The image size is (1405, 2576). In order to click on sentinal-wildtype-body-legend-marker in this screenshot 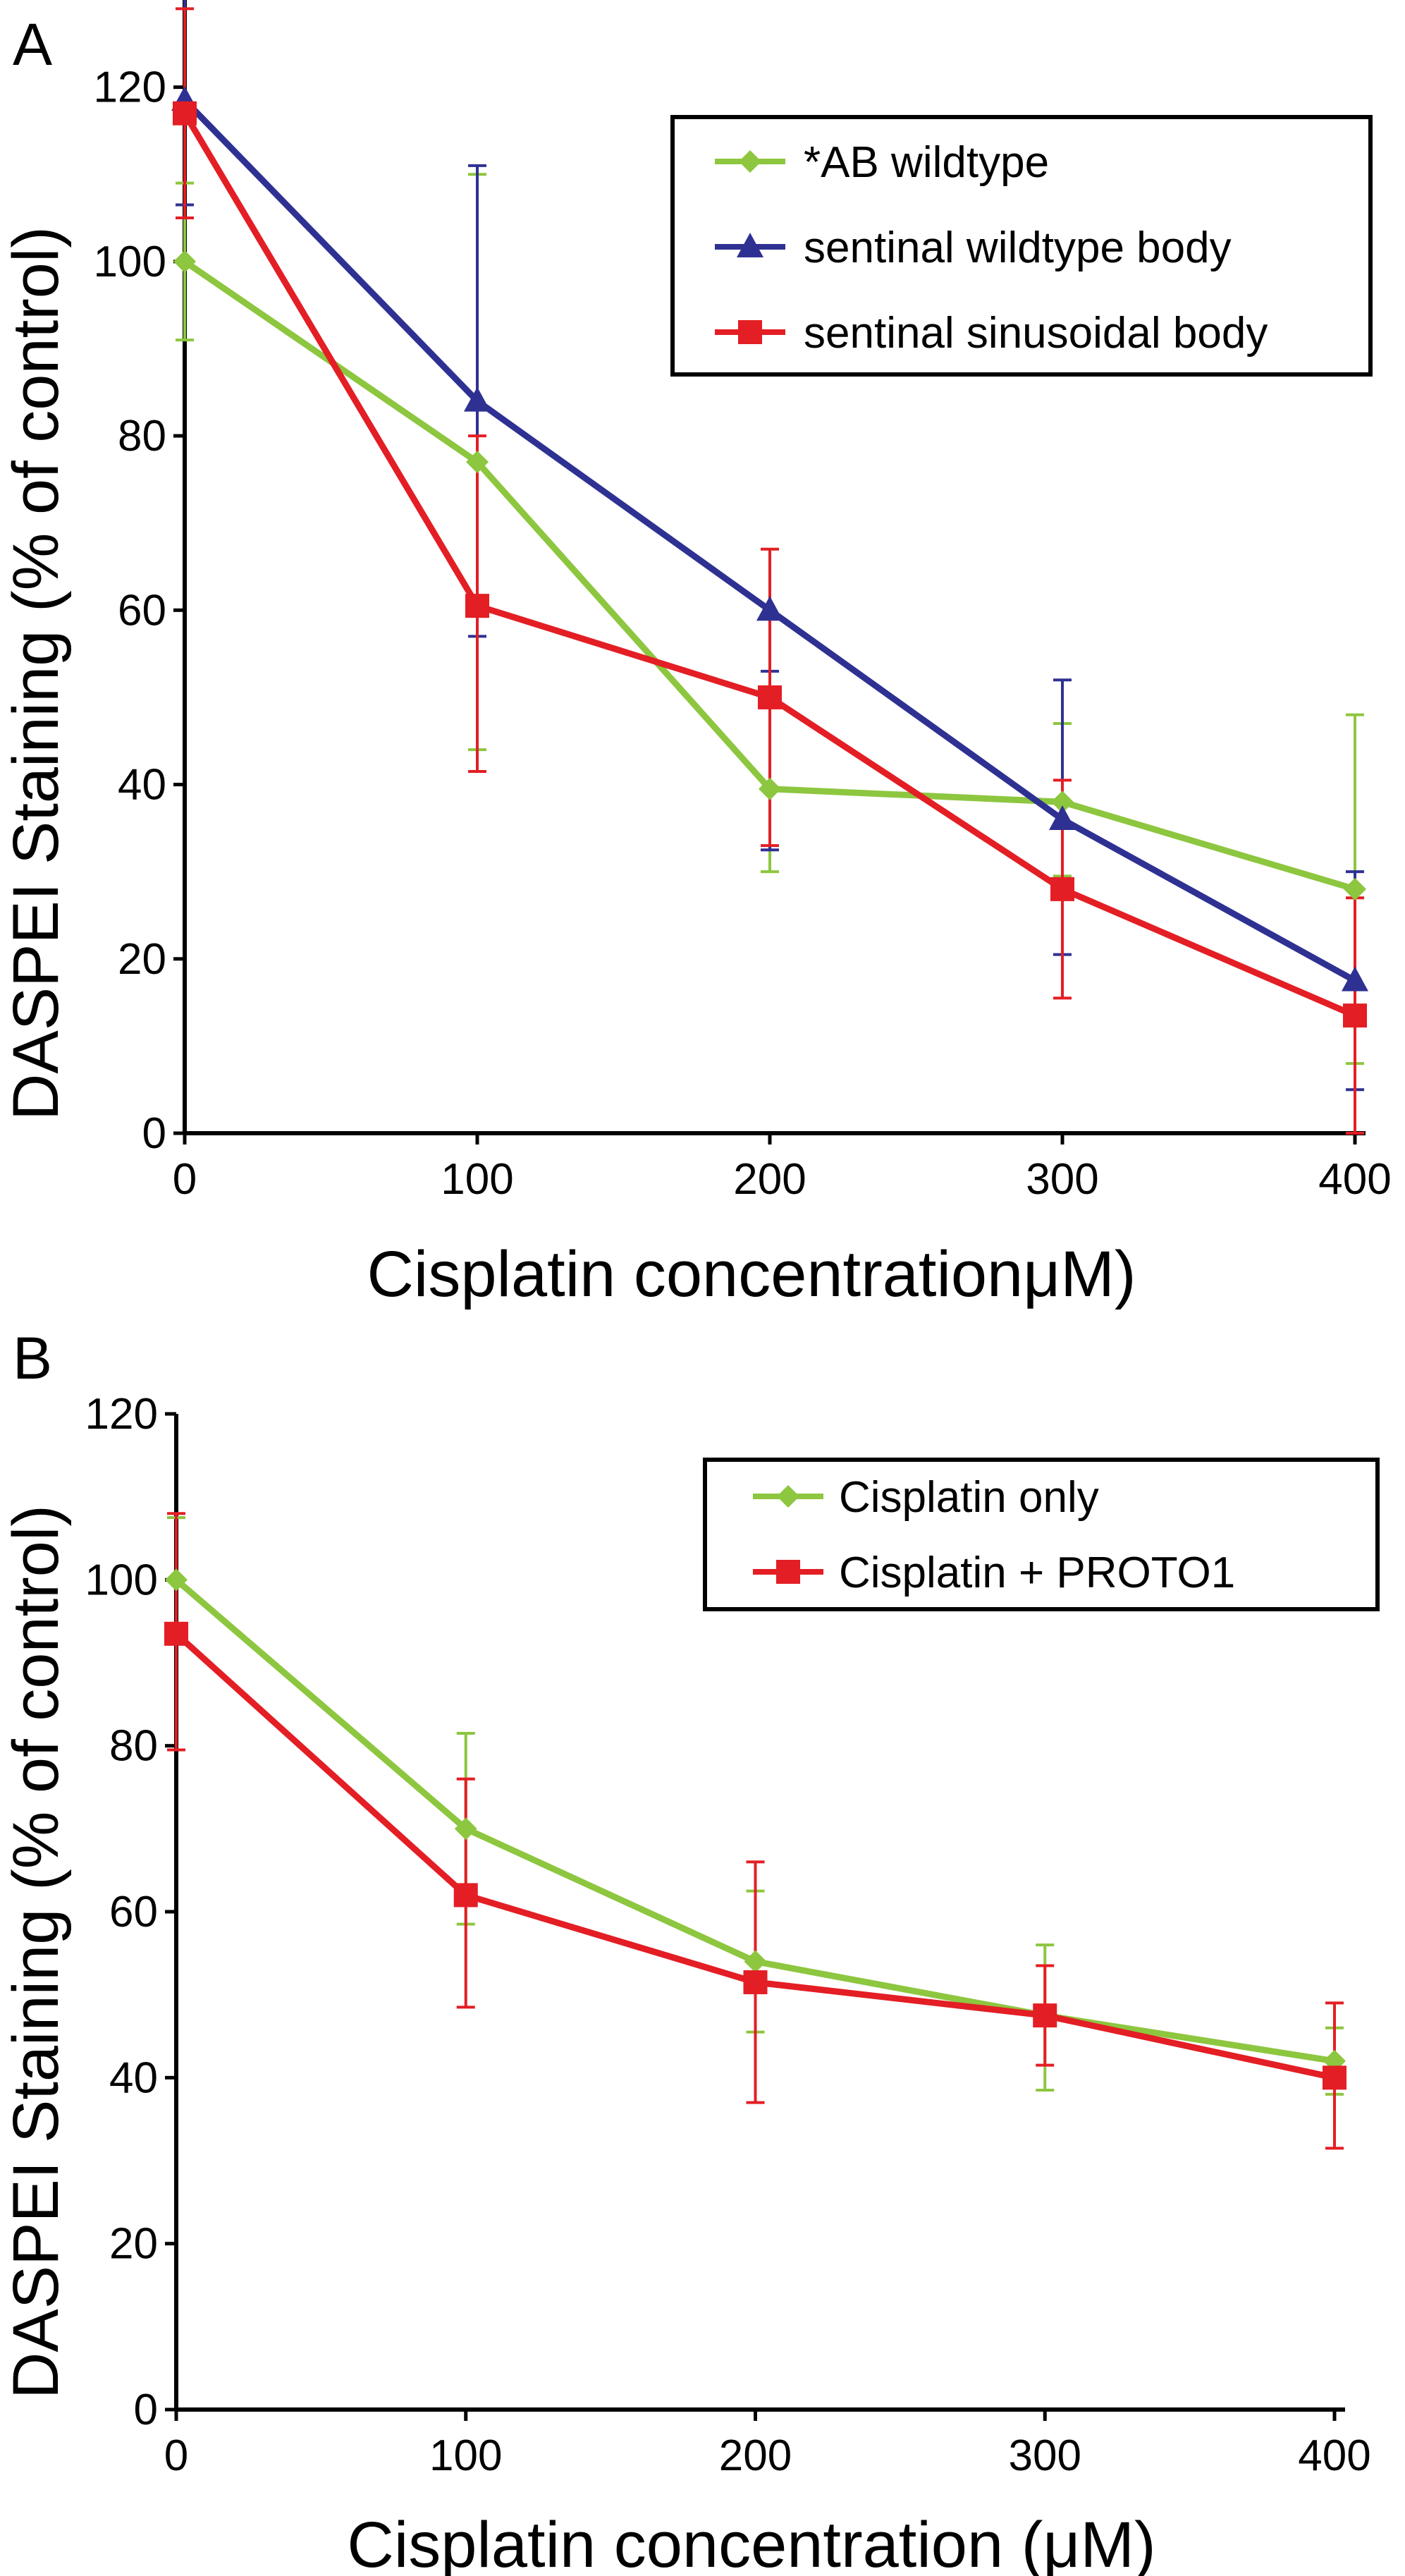, I will do `click(750, 245)`.